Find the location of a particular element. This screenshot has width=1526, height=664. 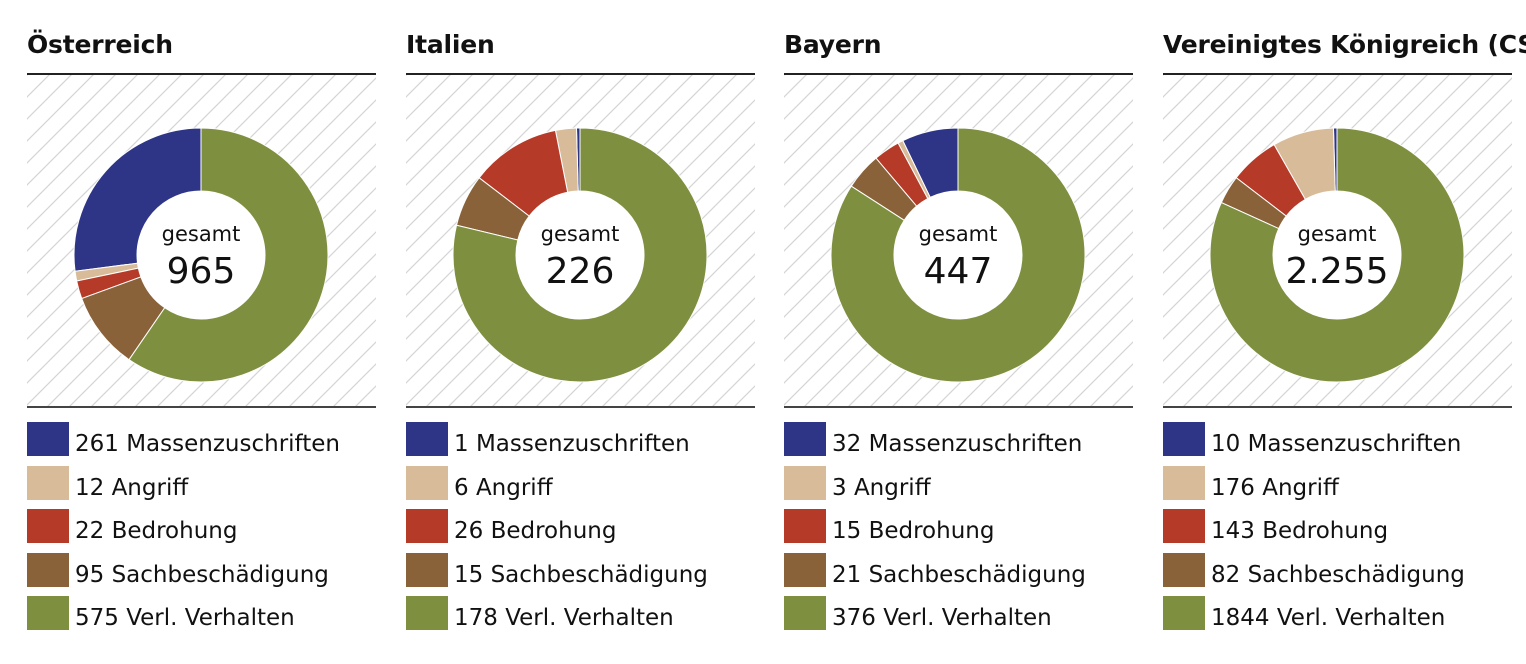

legend-item-massenzuschriften: 1 Massenzuschriften is located at coordinates (580, 439).